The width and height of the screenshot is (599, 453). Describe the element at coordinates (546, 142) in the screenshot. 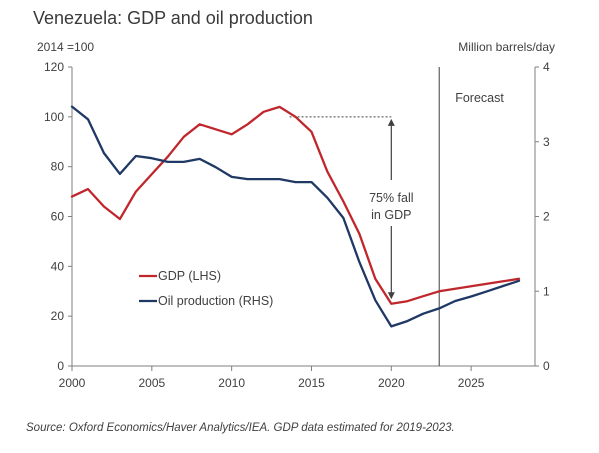

I see `right-tick-label: 3` at that location.